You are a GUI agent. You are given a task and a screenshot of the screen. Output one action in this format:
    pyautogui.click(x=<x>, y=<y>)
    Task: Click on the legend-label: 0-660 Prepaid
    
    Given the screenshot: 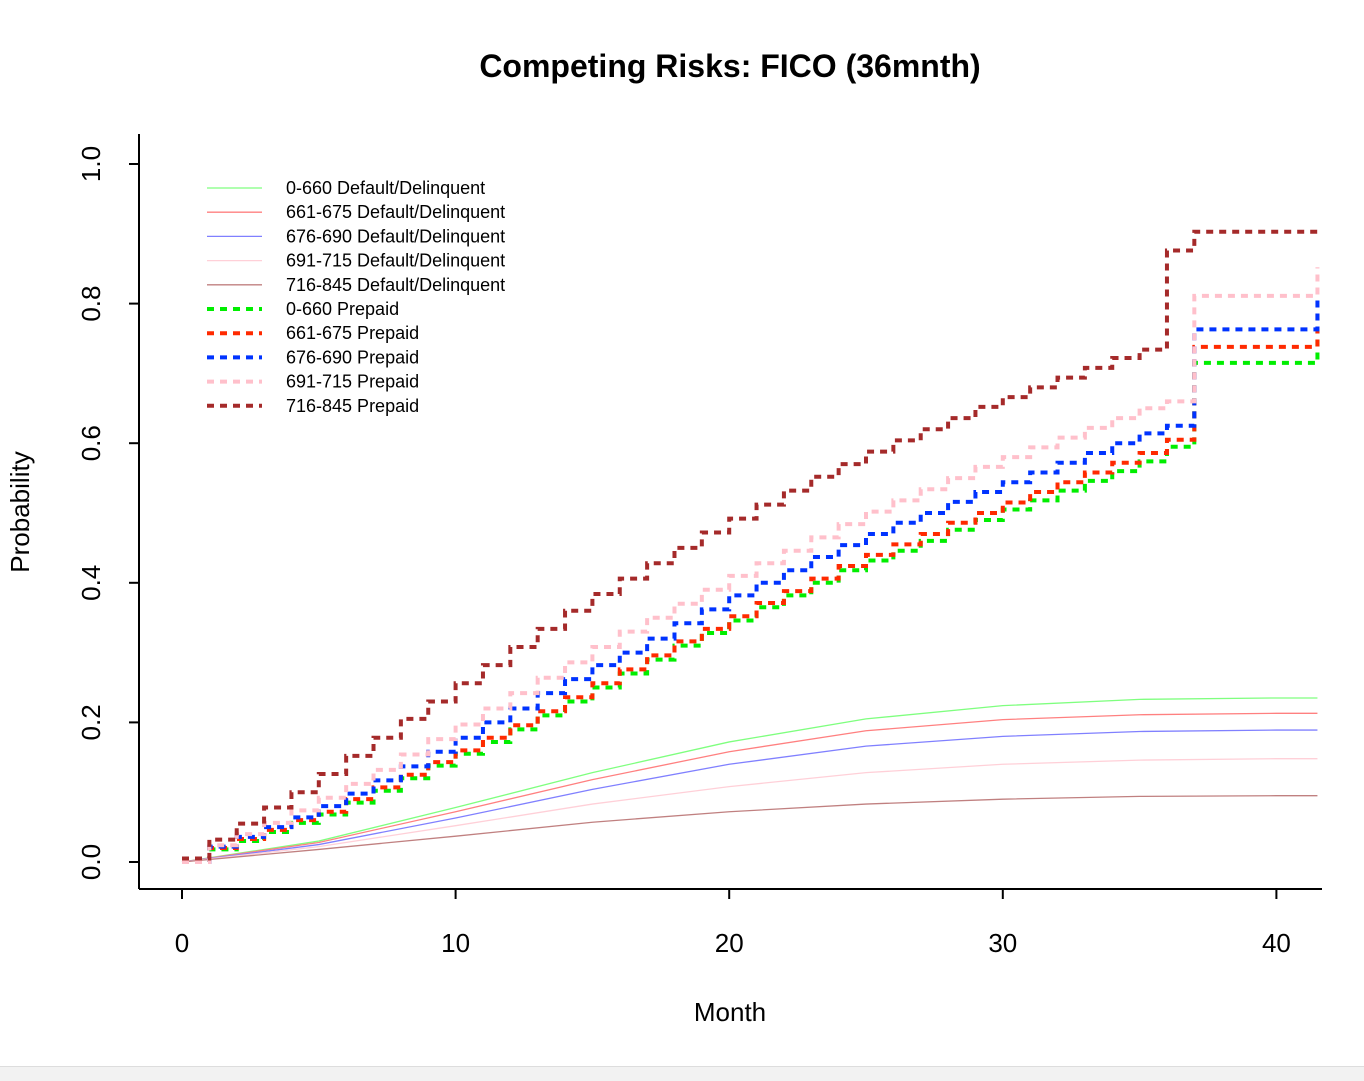 What is the action you would take?
    pyautogui.click(x=342, y=309)
    